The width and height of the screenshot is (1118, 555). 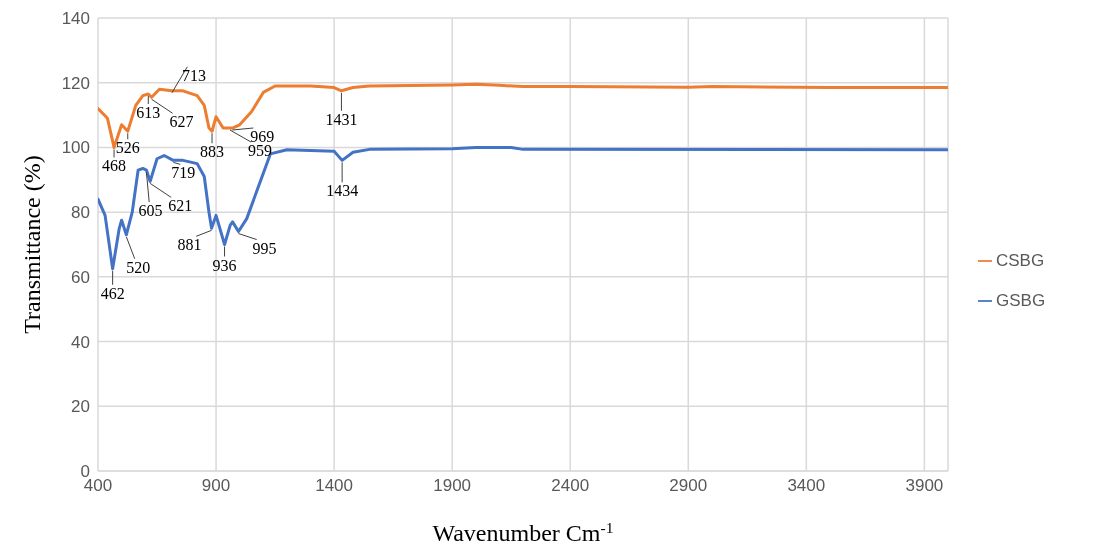 I want to click on annotation: 713, so click(x=193, y=75).